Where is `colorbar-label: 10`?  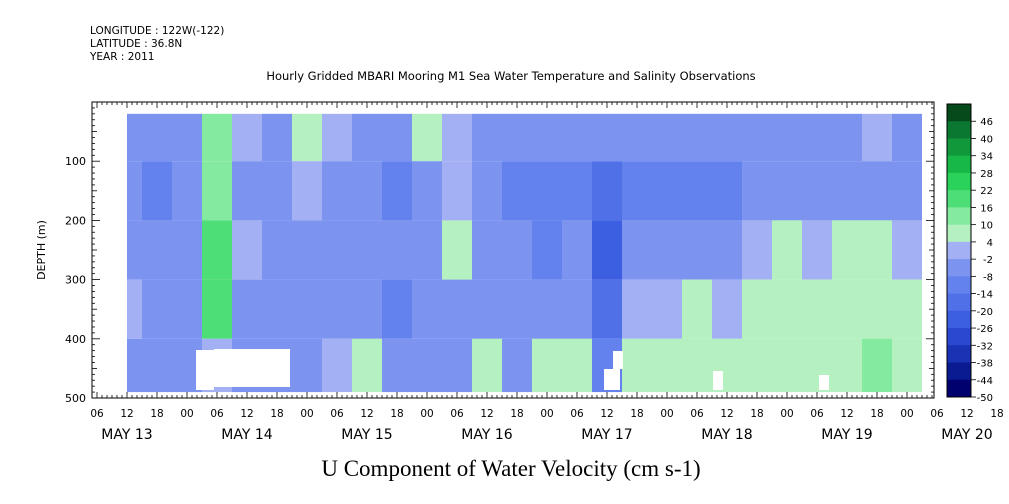
colorbar-label: 10 is located at coordinates (986, 226).